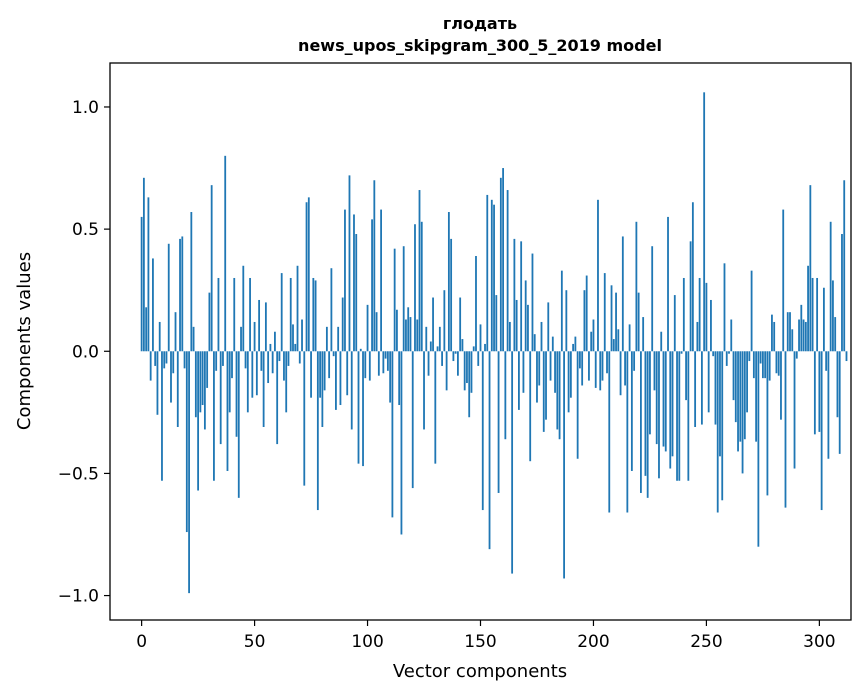 This screenshot has width=867, height=696. What do you see at coordinates (480, 671) in the screenshot?
I see `x-axis-label: Vector components` at bounding box center [480, 671].